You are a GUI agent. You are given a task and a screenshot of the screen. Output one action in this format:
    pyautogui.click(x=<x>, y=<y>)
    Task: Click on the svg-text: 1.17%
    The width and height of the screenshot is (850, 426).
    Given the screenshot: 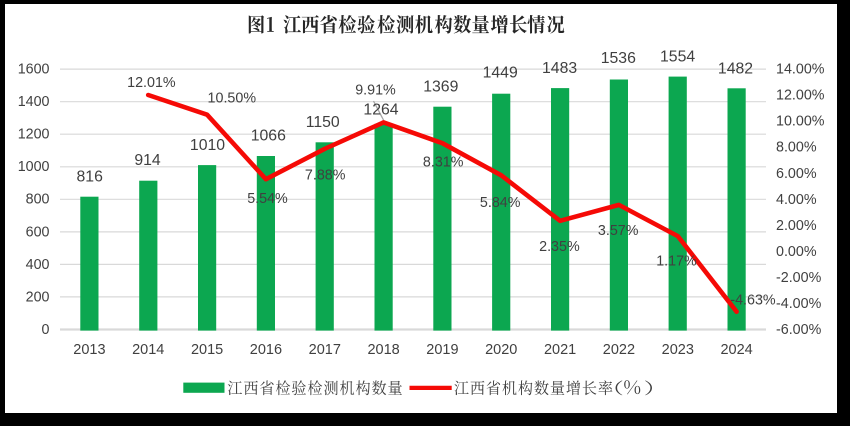 What is the action you would take?
    pyautogui.click(x=676, y=261)
    